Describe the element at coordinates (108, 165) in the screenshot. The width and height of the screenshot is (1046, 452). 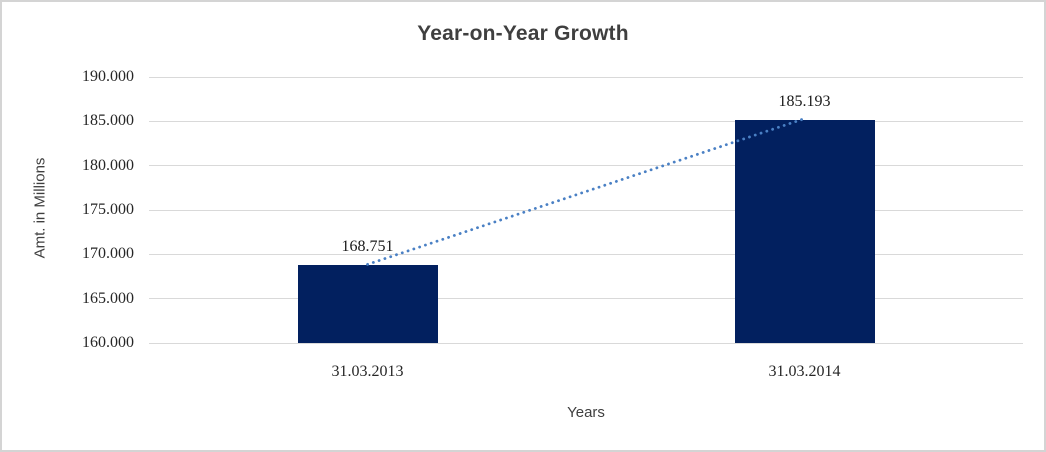
I see `y-tick-label: 180.000` at that location.